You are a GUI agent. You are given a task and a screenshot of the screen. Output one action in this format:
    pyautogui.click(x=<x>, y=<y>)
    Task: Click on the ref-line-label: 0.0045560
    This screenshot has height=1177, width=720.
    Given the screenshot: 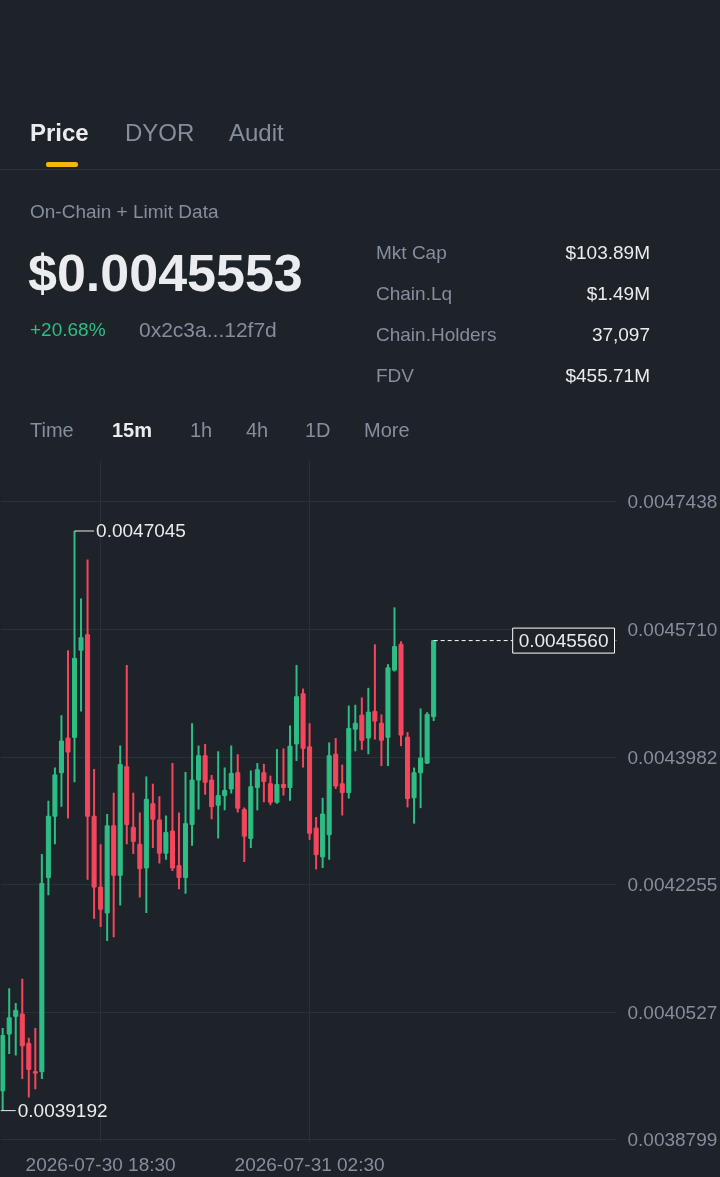 What is the action you would take?
    pyautogui.click(x=563, y=641)
    